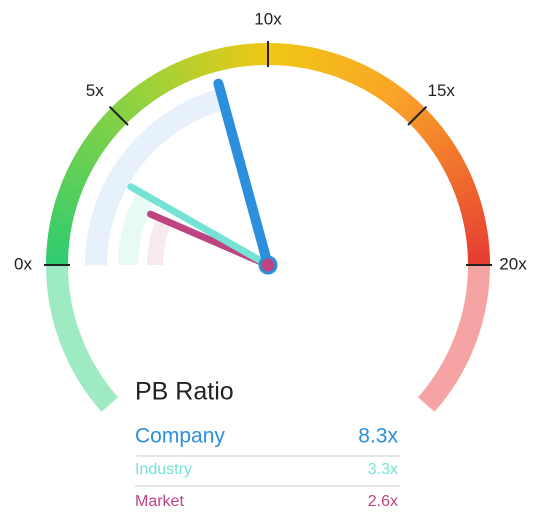  What do you see at coordinates (383, 501) in the screenshot?
I see `legend-value: 2.6x` at bounding box center [383, 501].